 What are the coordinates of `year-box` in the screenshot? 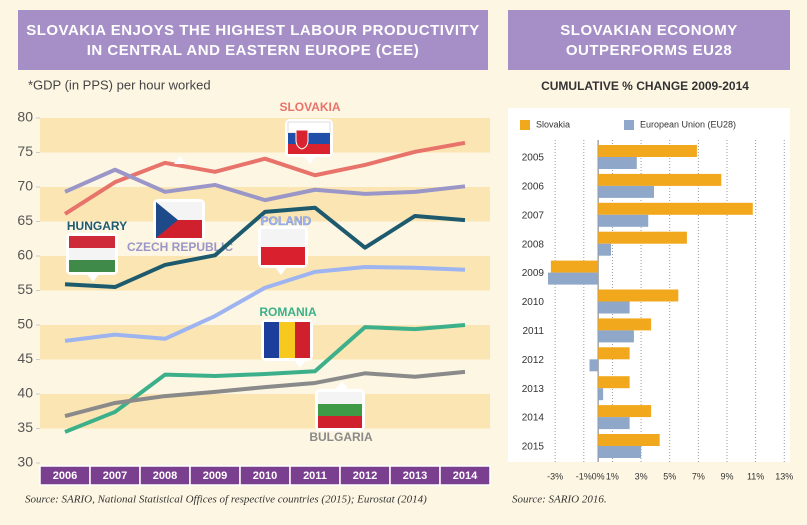 It's located at (465, 475).